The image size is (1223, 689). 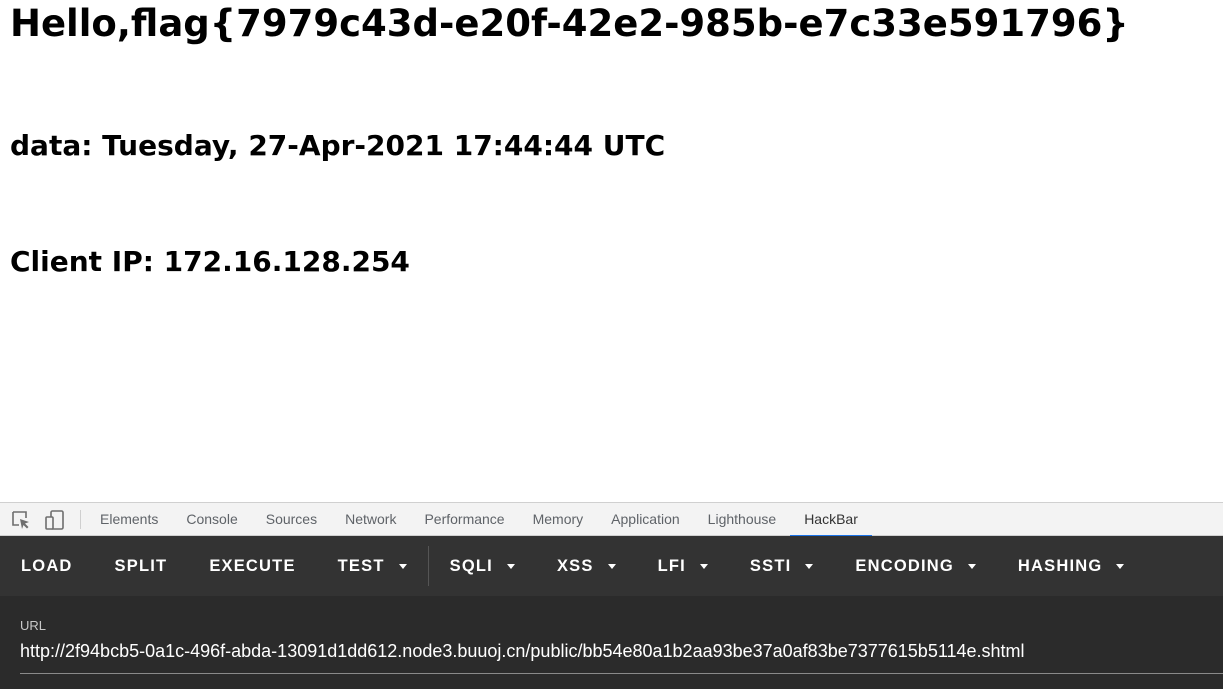 I want to click on xss-button: XSS, so click(x=586, y=566).